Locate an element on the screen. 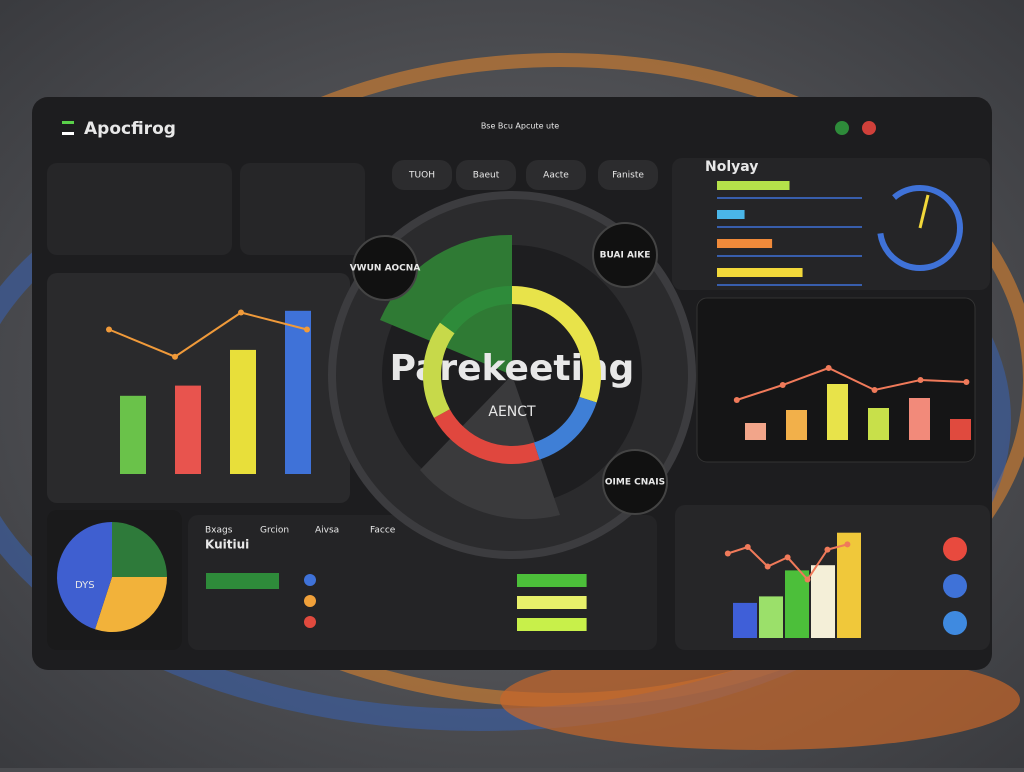 The image size is (1024, 772). heading: Aivsa is located at coordinates (327, 531).